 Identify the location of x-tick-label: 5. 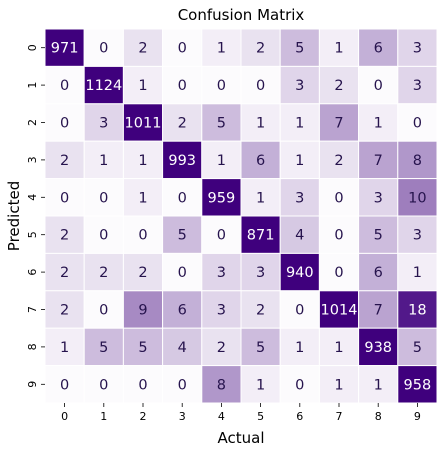
(260, 416).